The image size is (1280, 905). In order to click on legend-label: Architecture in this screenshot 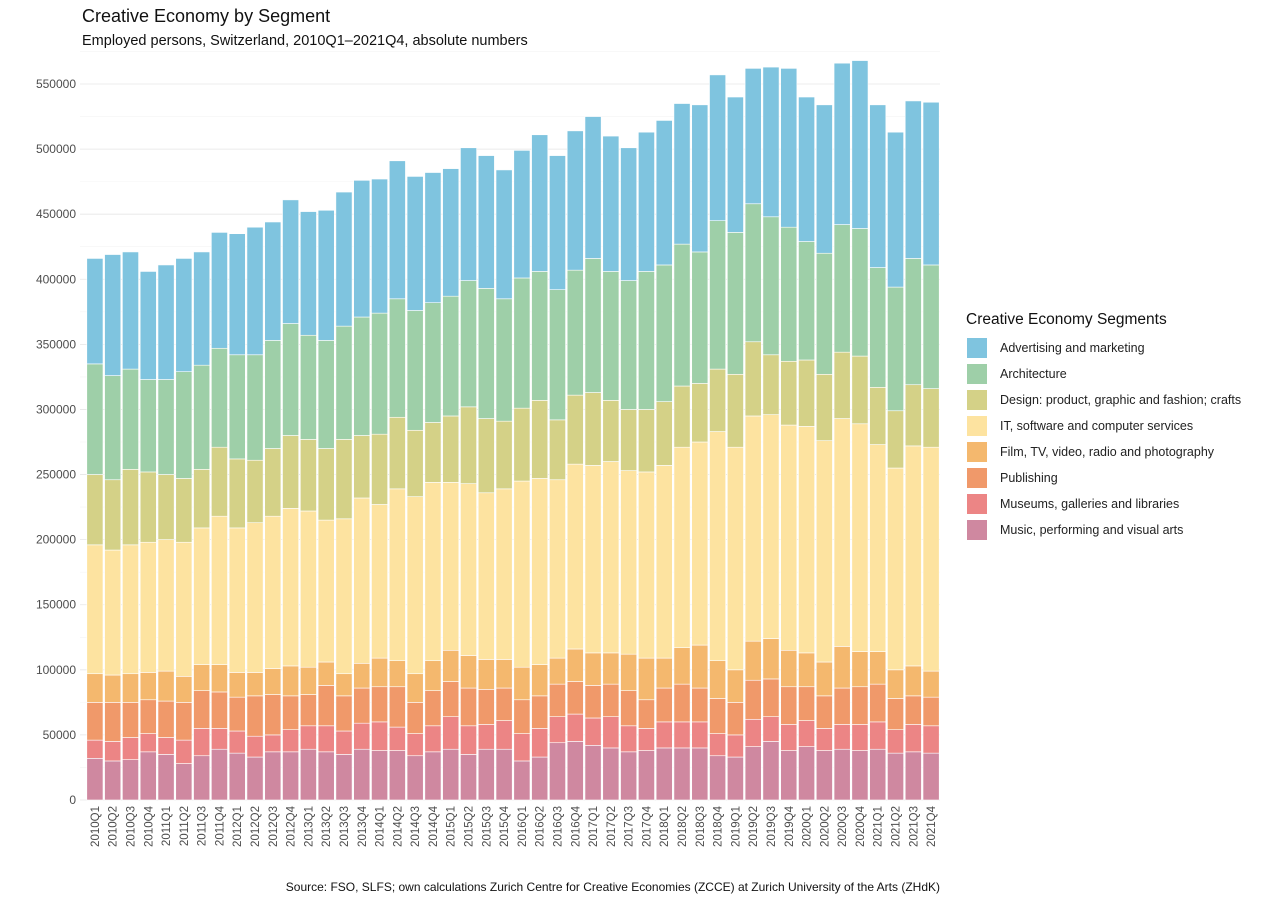, I will do `click(1033, 374)`.